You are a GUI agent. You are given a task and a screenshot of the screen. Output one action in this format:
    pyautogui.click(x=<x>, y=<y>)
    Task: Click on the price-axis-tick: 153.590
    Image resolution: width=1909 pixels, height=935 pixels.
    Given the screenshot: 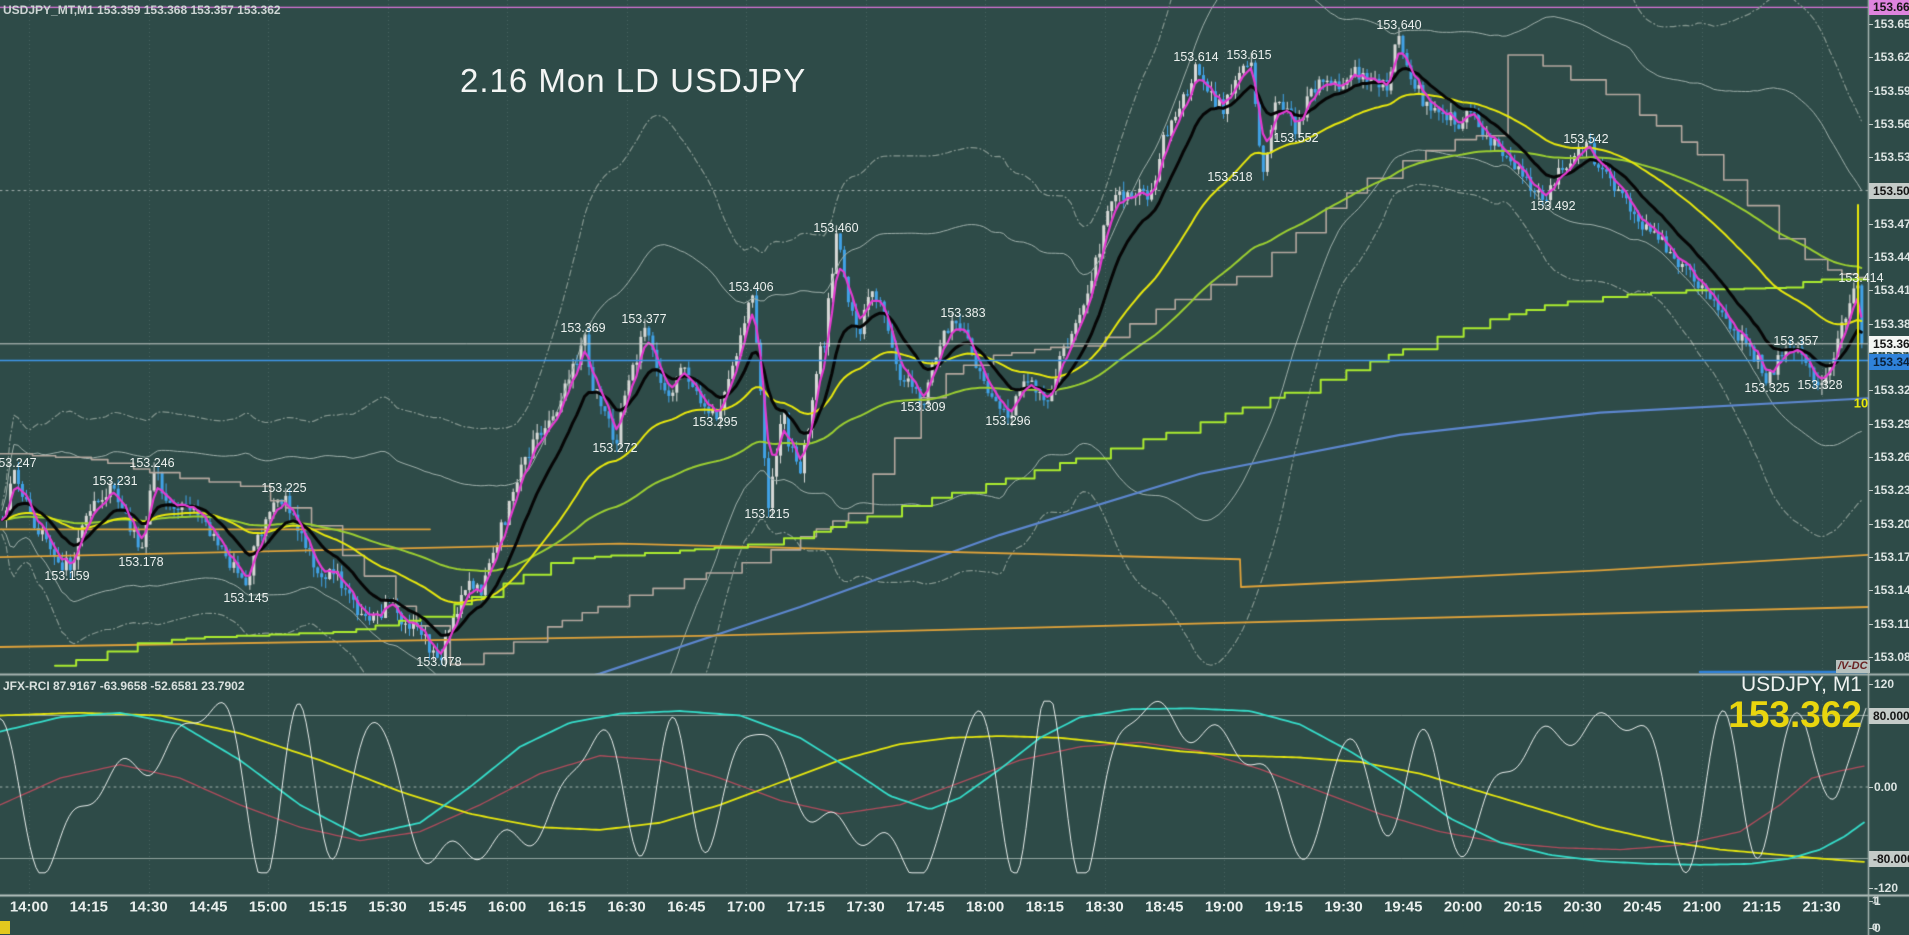 What is the action you would take?
    pyautogui.click(x=1891, y=91)
    